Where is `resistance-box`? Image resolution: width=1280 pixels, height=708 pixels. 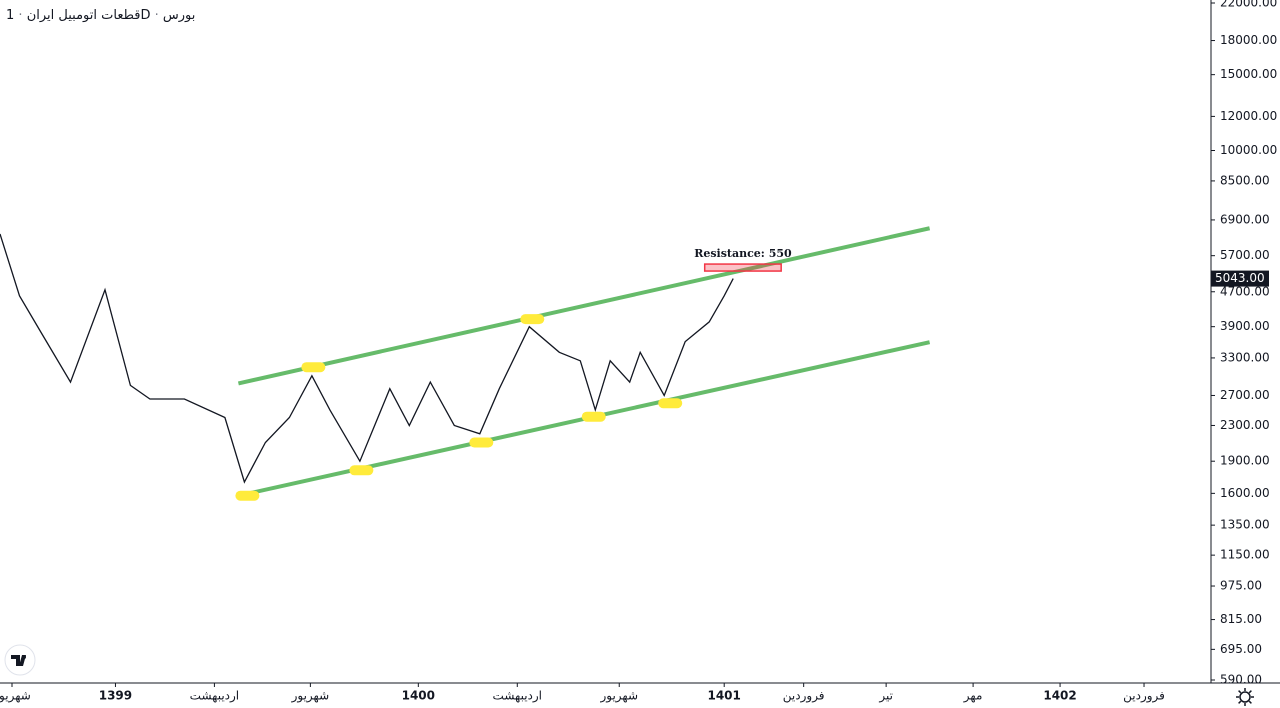 resistance-box is located at coordinates (742, 267).